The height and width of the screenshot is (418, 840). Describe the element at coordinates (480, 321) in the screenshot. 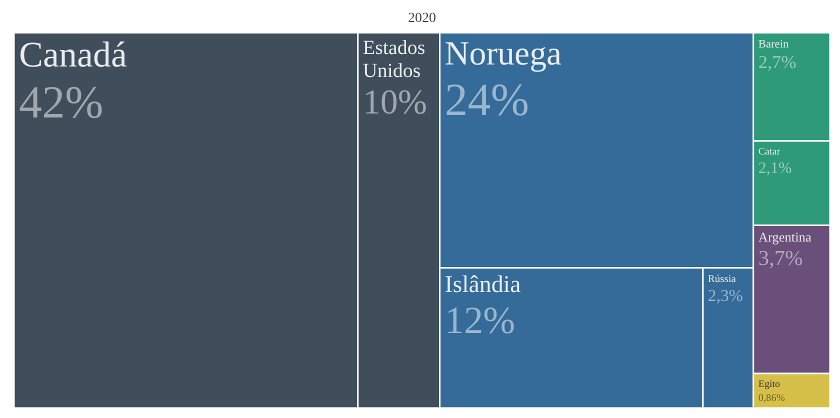

I see `data-label: 12%` at that location.